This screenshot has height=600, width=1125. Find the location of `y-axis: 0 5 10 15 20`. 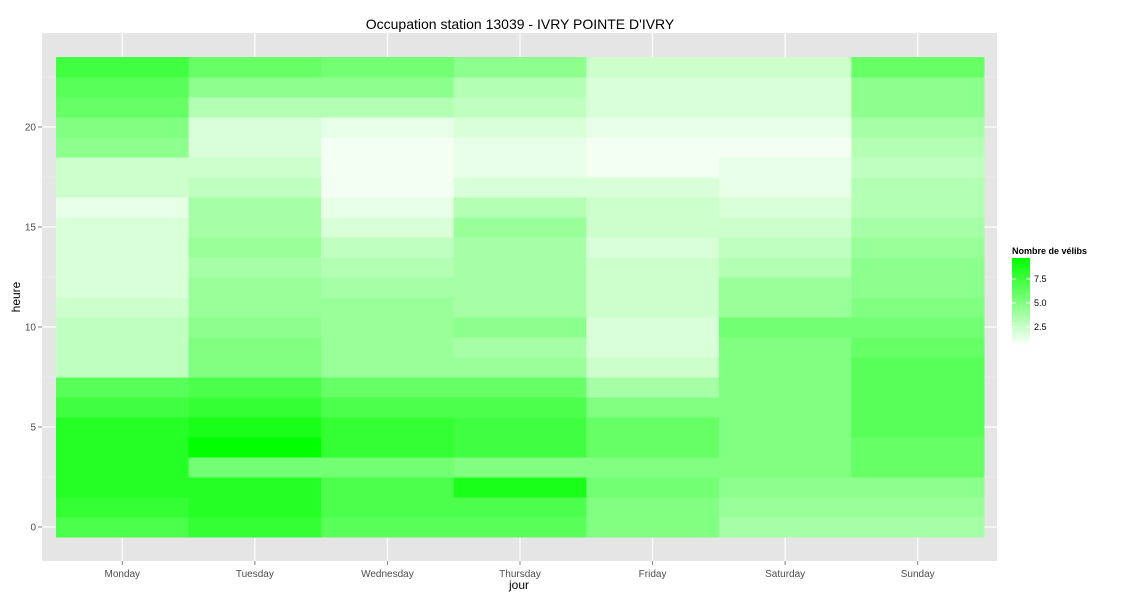

y-axis: 0 5 10 15 20 is located at coordinates (33, 328).